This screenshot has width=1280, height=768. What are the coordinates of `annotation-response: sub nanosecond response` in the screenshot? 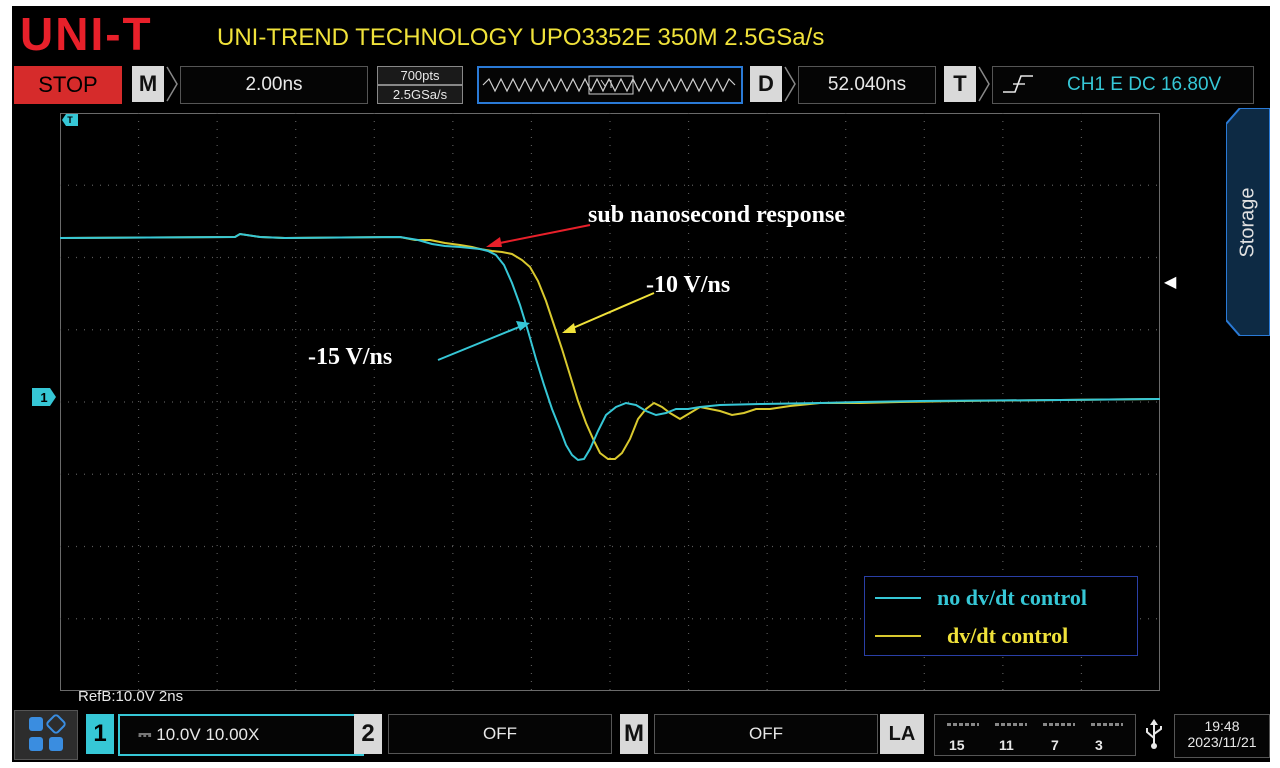 It's located at (716, 215).